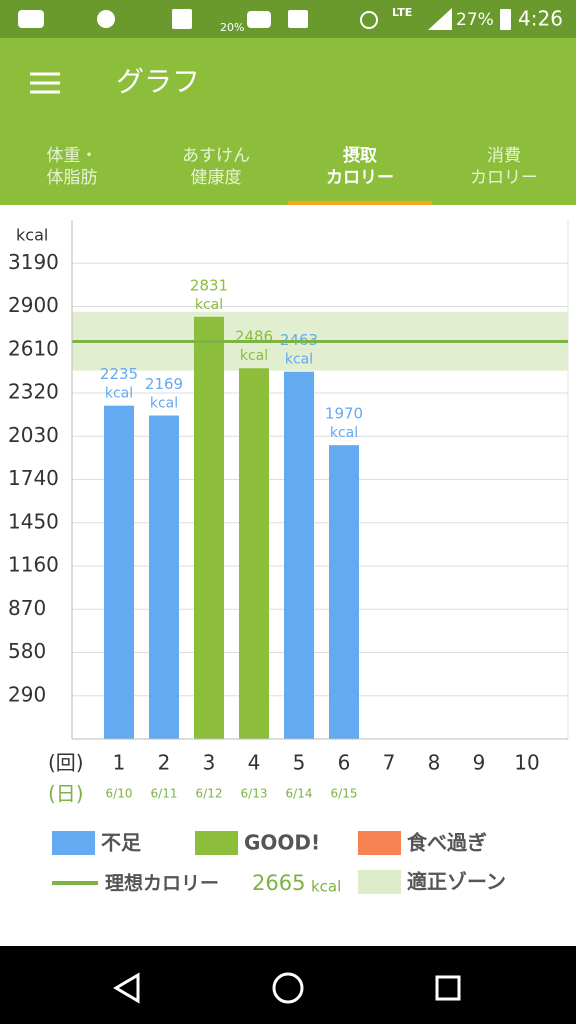  What do you see at coordinates (72, 156) in the screenshot?
I see `tab-label: 体重・` at bounding box center [72, 156].